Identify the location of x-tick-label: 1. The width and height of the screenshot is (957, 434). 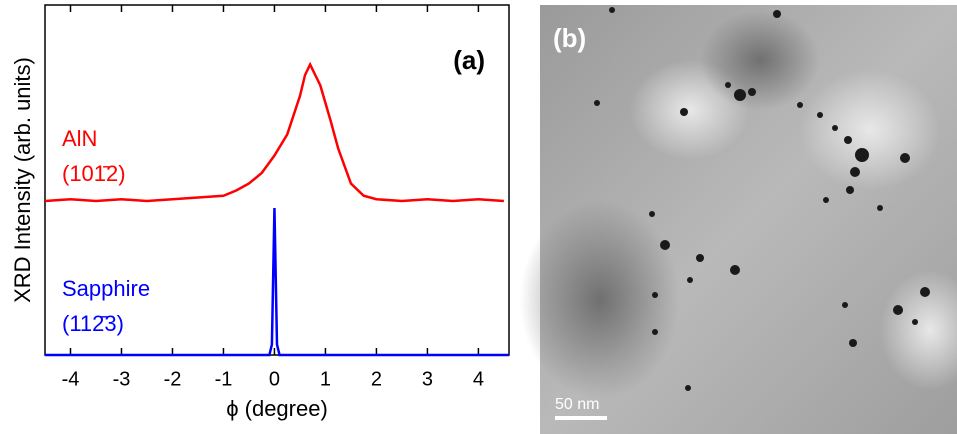
(325, 379).